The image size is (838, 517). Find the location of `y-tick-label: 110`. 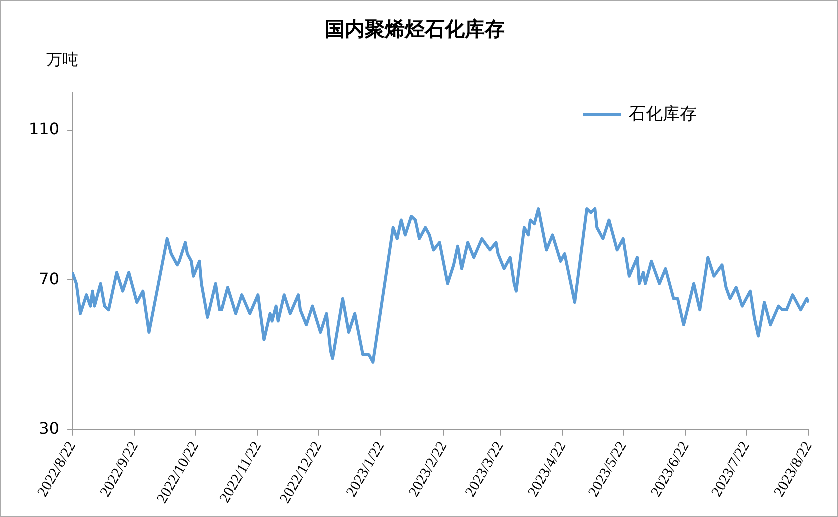

y-tick-label: 110 is located at coordinates (44, 129).